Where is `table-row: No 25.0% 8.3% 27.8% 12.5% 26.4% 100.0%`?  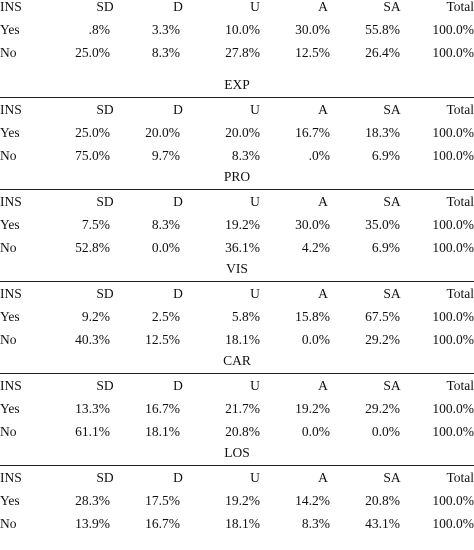
table-row: No 25.0% 8.3% 27.8% 12.5% 26.4% 100.0% is located at coordinates (237, 53).